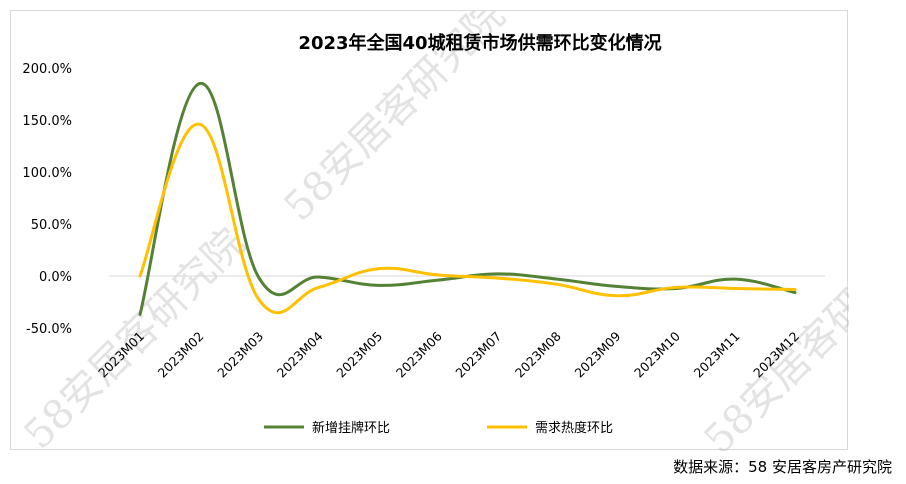 The width and height of the screenshot is (906, 484). I want to click on x-tick-label: 2023M03, so click(240, 355).